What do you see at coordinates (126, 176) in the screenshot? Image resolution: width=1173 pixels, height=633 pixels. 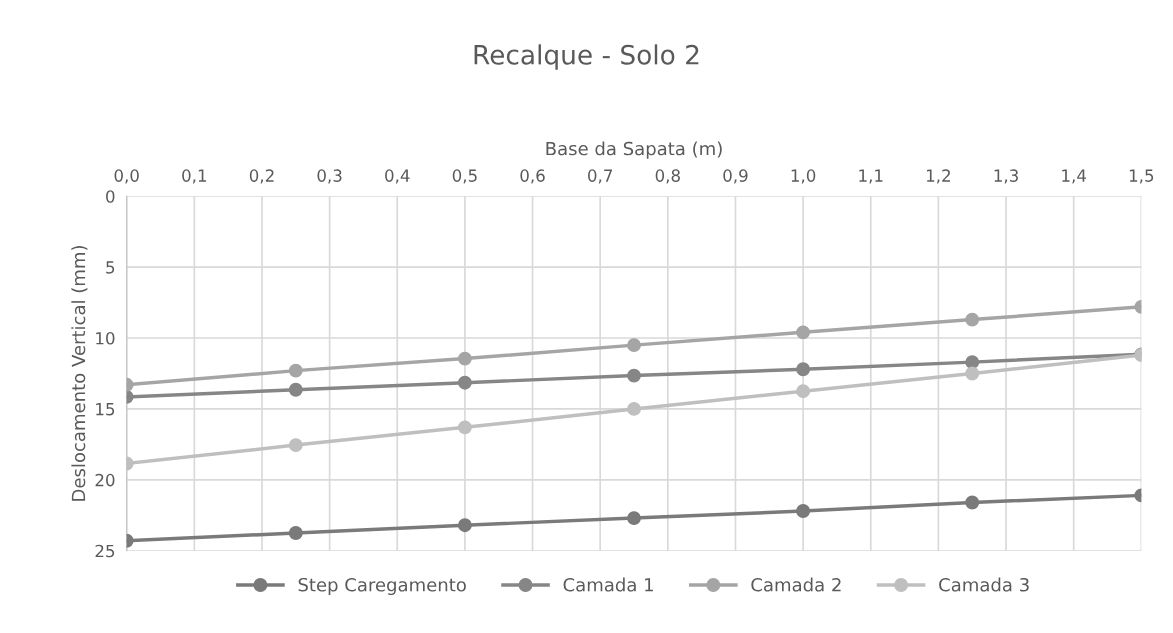 I see `x-tick-label: 0,0` at bounding box center [126, 176].